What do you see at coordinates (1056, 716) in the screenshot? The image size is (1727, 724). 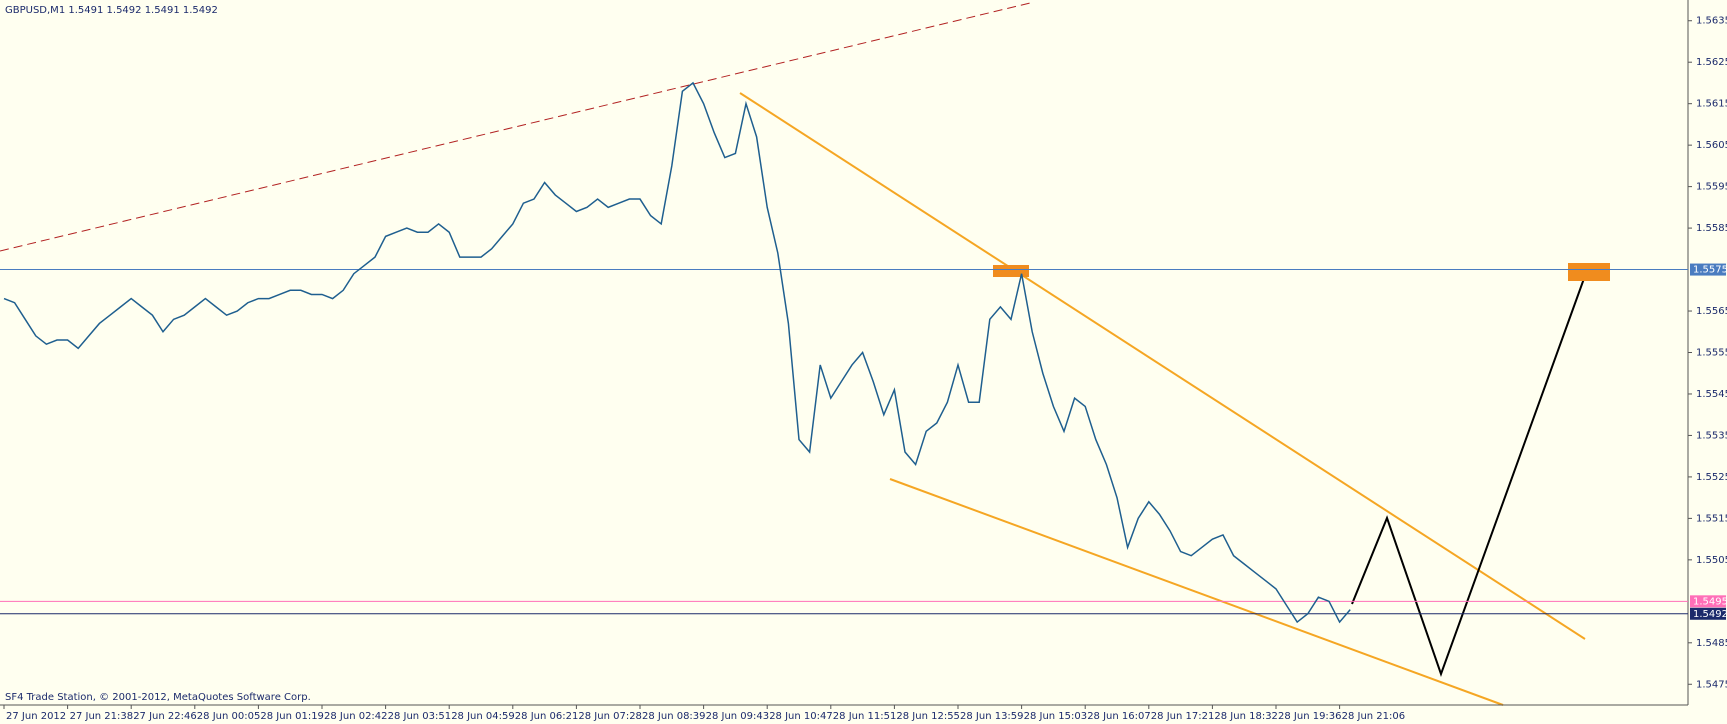 I see `x-tick-label: 28 Jun 15:03` at bounding box center [1056, 716].